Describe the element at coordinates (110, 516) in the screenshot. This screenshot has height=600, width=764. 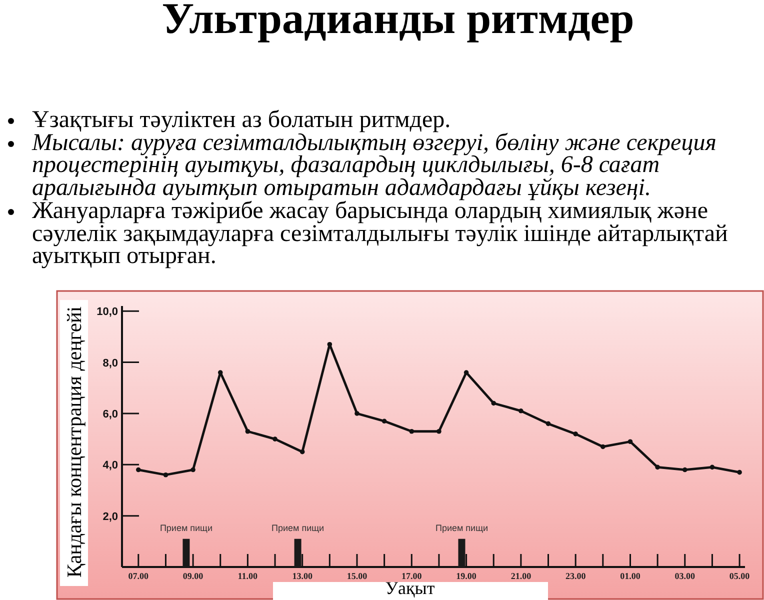
I see `y-tick-label: 2,0` at that location.